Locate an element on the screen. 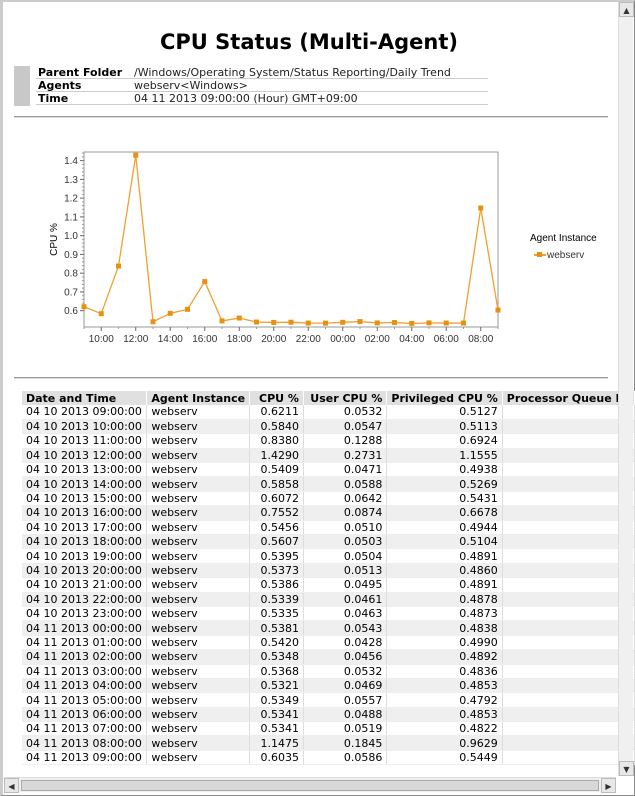 The width and height of the screenshot is (635, 796). scroll-right-button: ▶ is located at coordinates (608, 785).